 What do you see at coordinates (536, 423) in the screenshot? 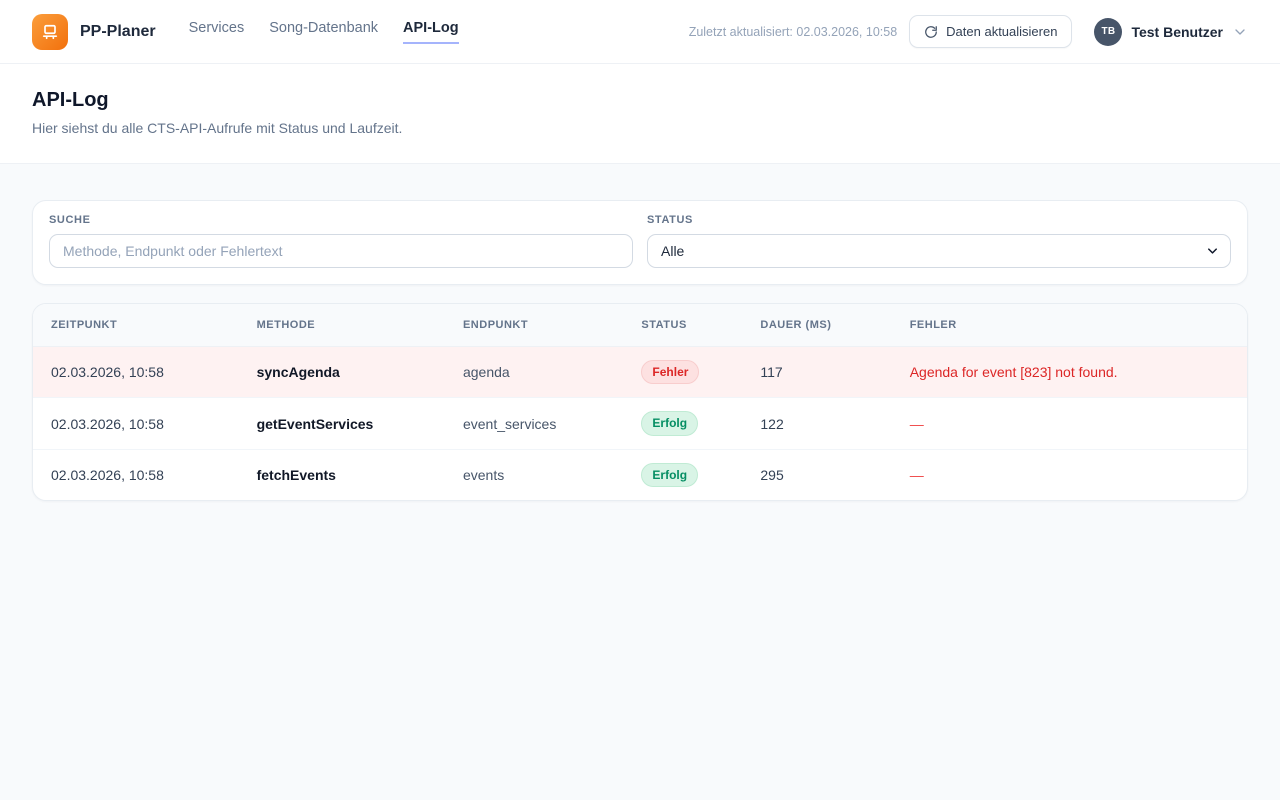
I see `cell-endpunkt: event_services` at bounding box center [536, 423].